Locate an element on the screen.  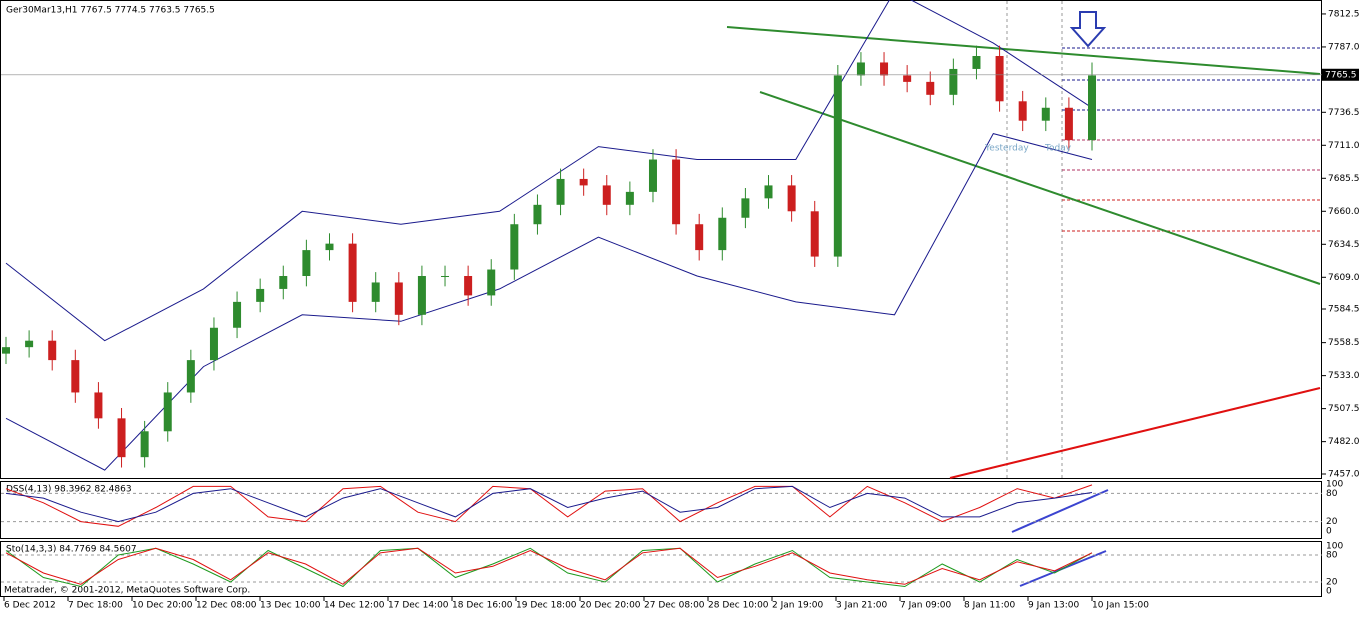
y-tick-label: 7787.0 is located at coordinates (1344, 47).